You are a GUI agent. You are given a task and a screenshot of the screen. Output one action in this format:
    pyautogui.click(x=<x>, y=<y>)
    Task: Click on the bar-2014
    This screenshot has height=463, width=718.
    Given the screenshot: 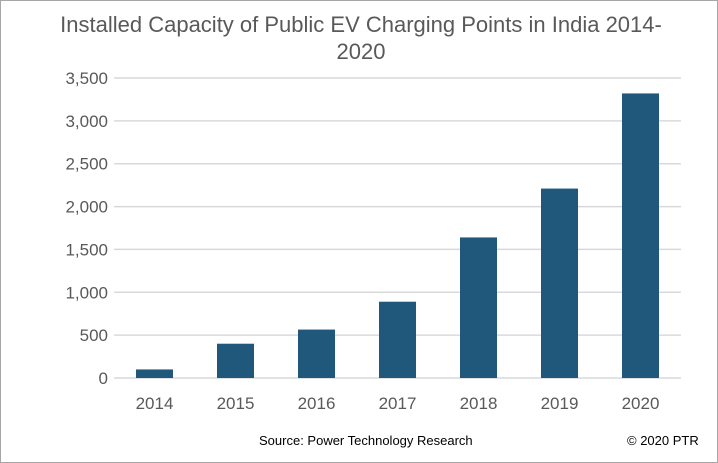 What is the action you would take?
    pyautogui.click(x=154, y=373)
    